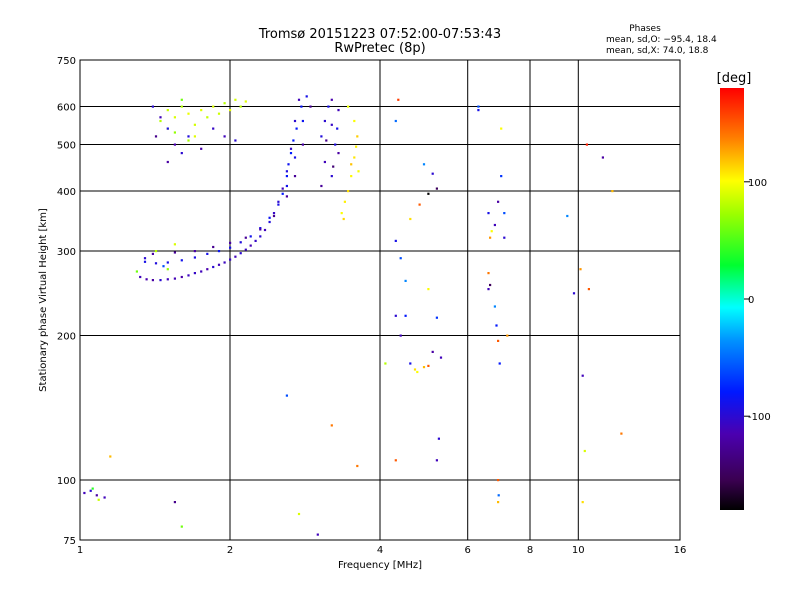  What do you see at coordinates (66, 192) in the screenshot?
I see `y-tick-label: 400` at bounding box center [66, 192].